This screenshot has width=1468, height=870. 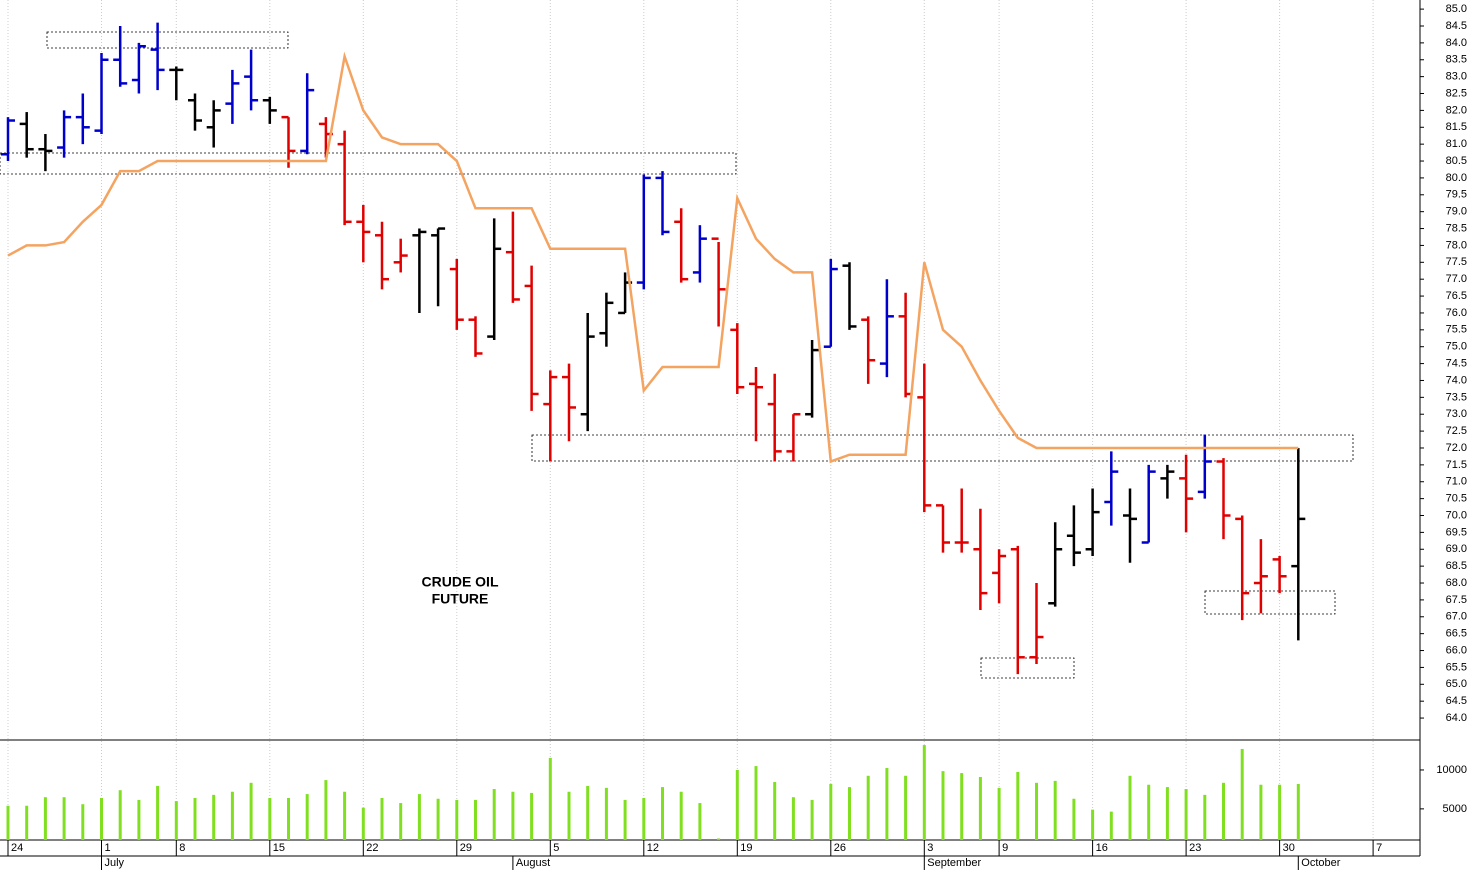 What do you see at coordinates (1456, 465) in the screenshot?
I see `y-tick-label: 71.5` at bounding box center [1456, 465].